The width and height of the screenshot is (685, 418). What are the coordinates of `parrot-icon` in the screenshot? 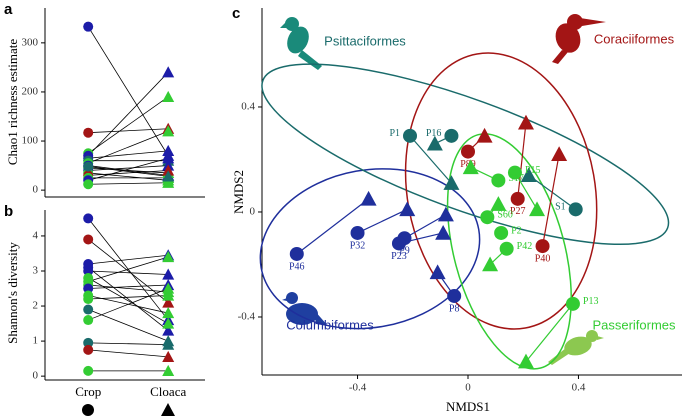 It's located at (301, 43).